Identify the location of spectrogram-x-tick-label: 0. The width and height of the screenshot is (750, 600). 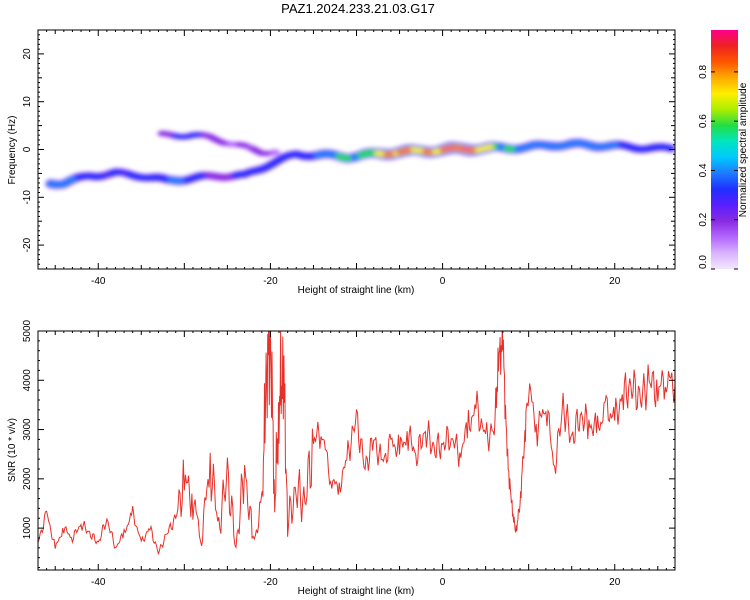
(443, 281).